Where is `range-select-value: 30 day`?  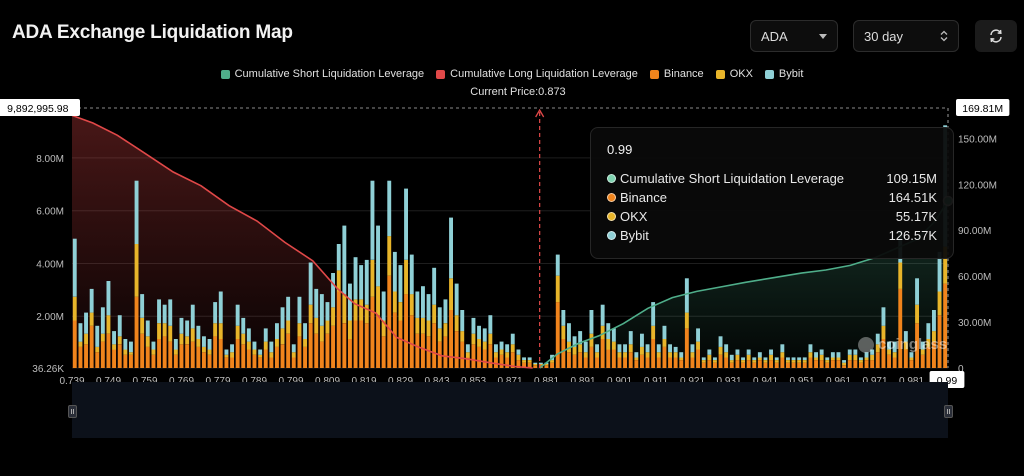
range-select-value: 30 day is located at coordinates (884, 36).